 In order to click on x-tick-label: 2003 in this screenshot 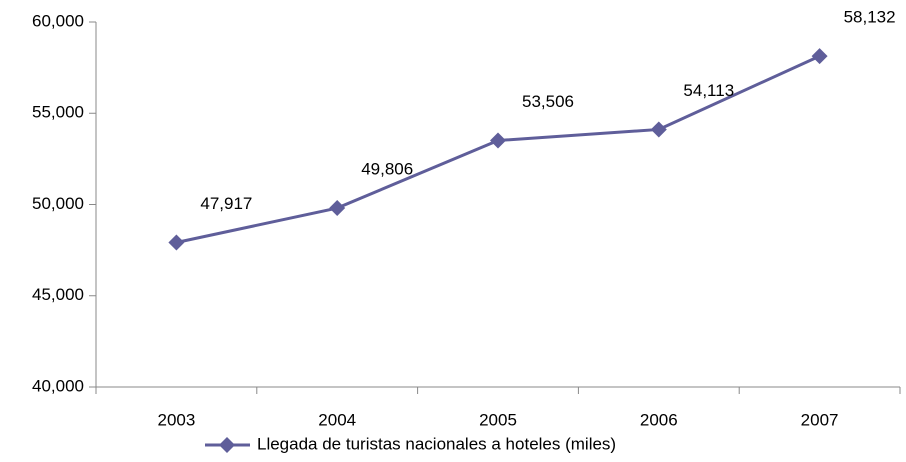, I will do `click(176, 419)`.